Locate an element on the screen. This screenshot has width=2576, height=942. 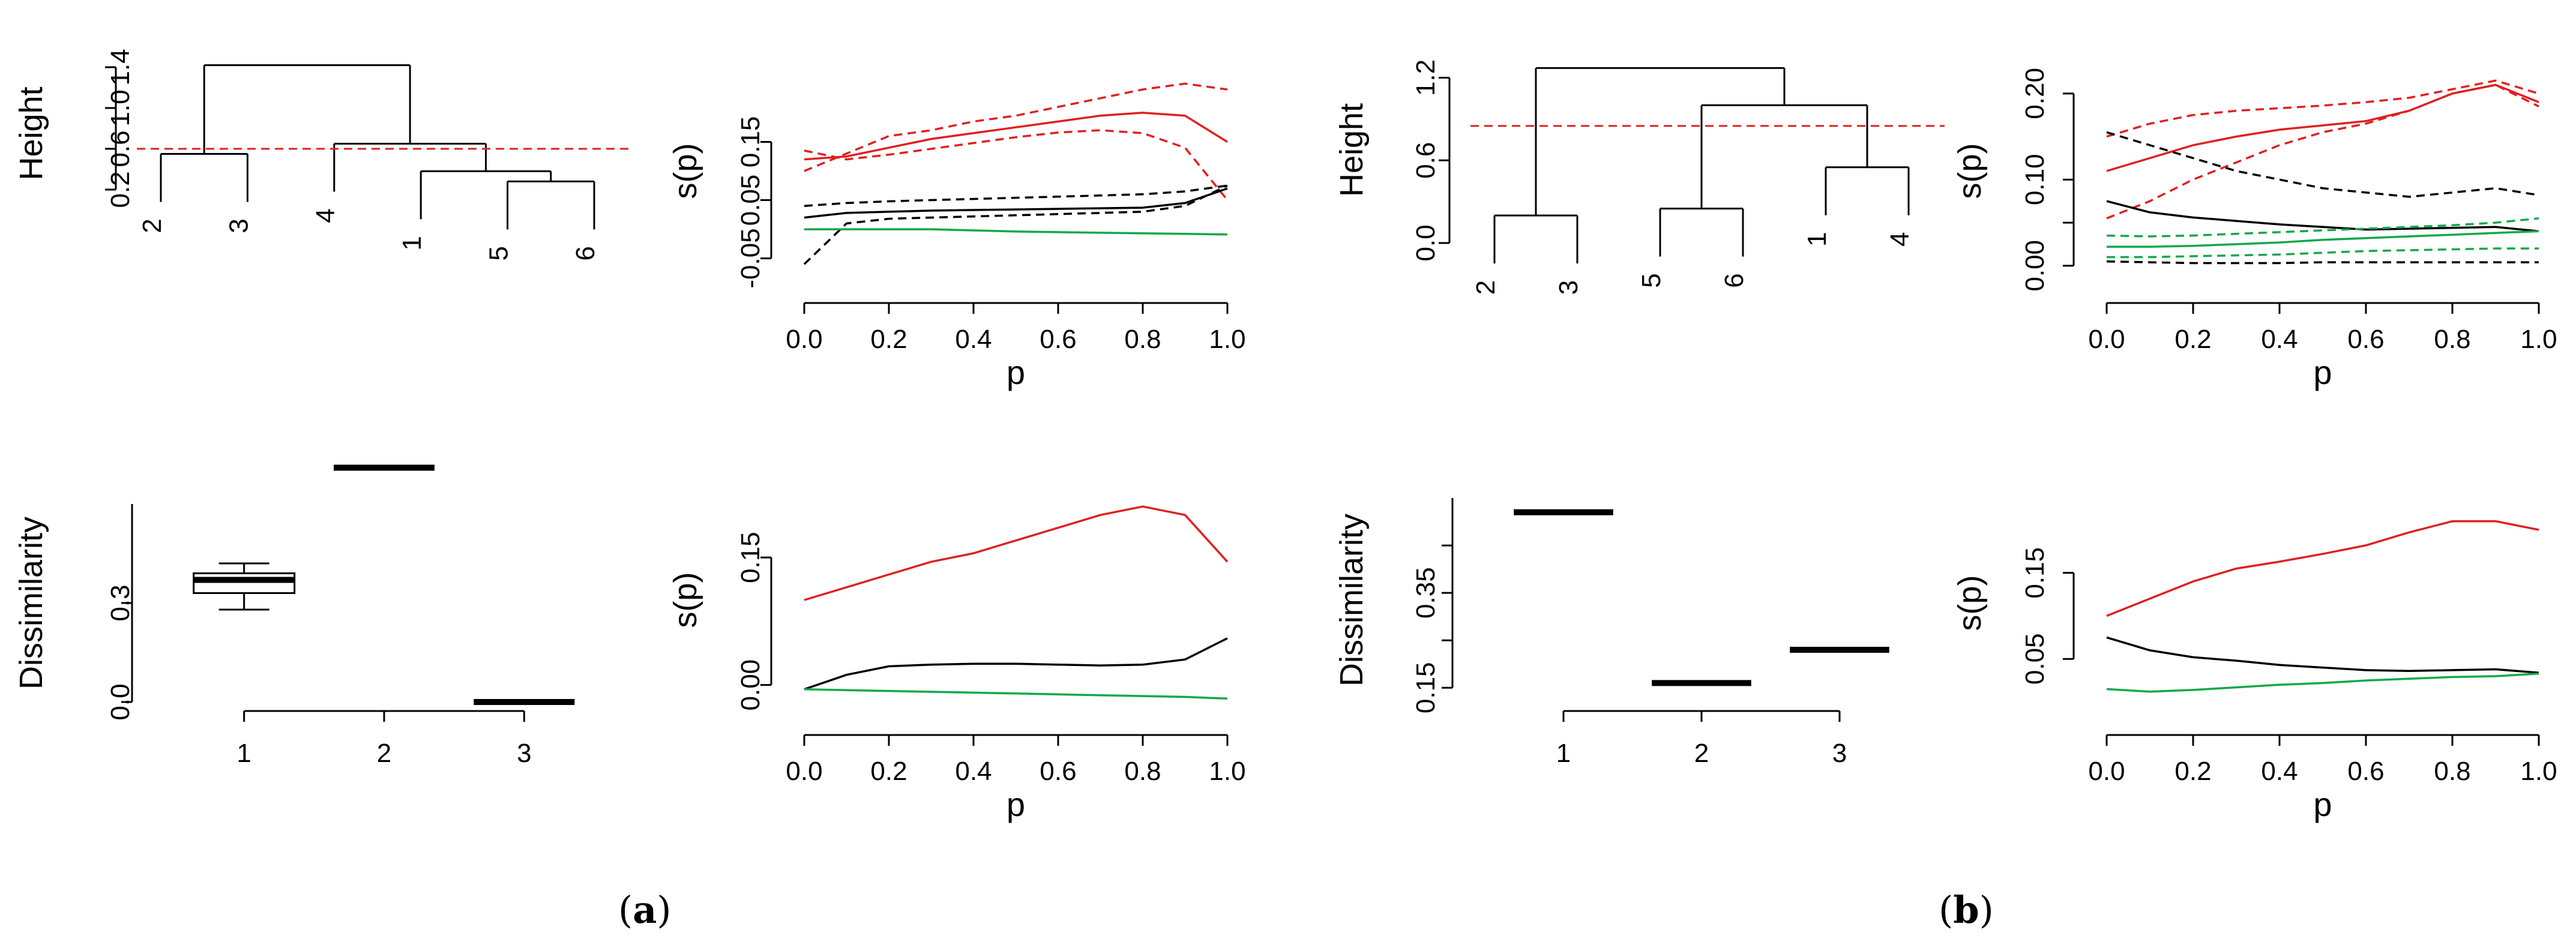
y-tick-label: 1.2 is located at coordinates (1425, 78).